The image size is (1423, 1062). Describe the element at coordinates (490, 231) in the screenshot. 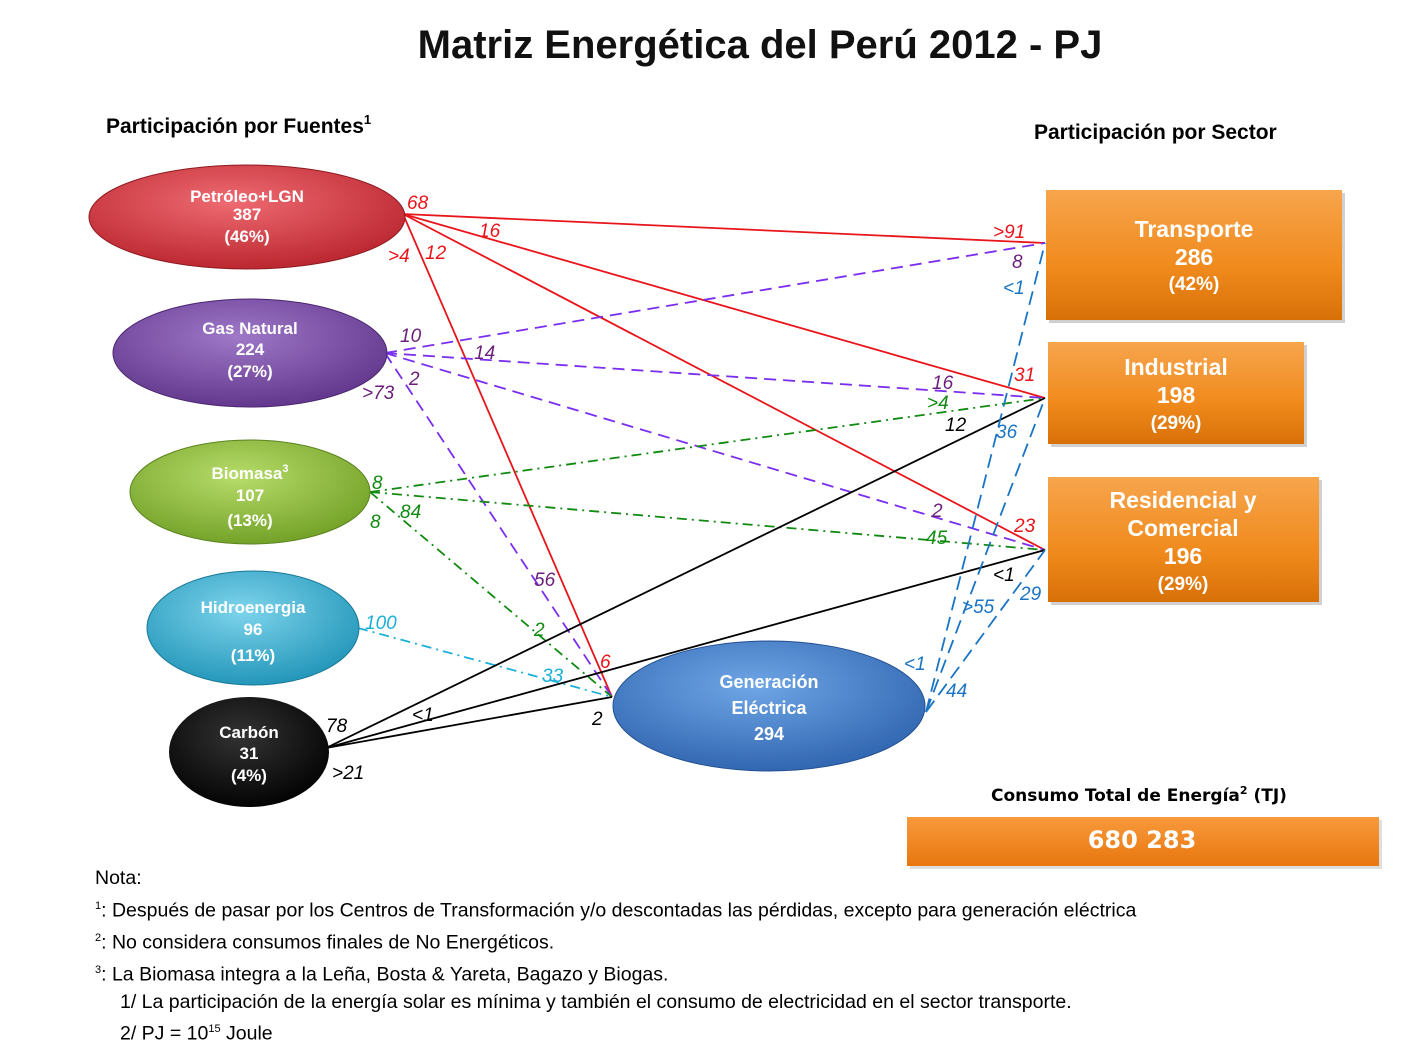

I see `flow-label-pet-16: 16` at that location.